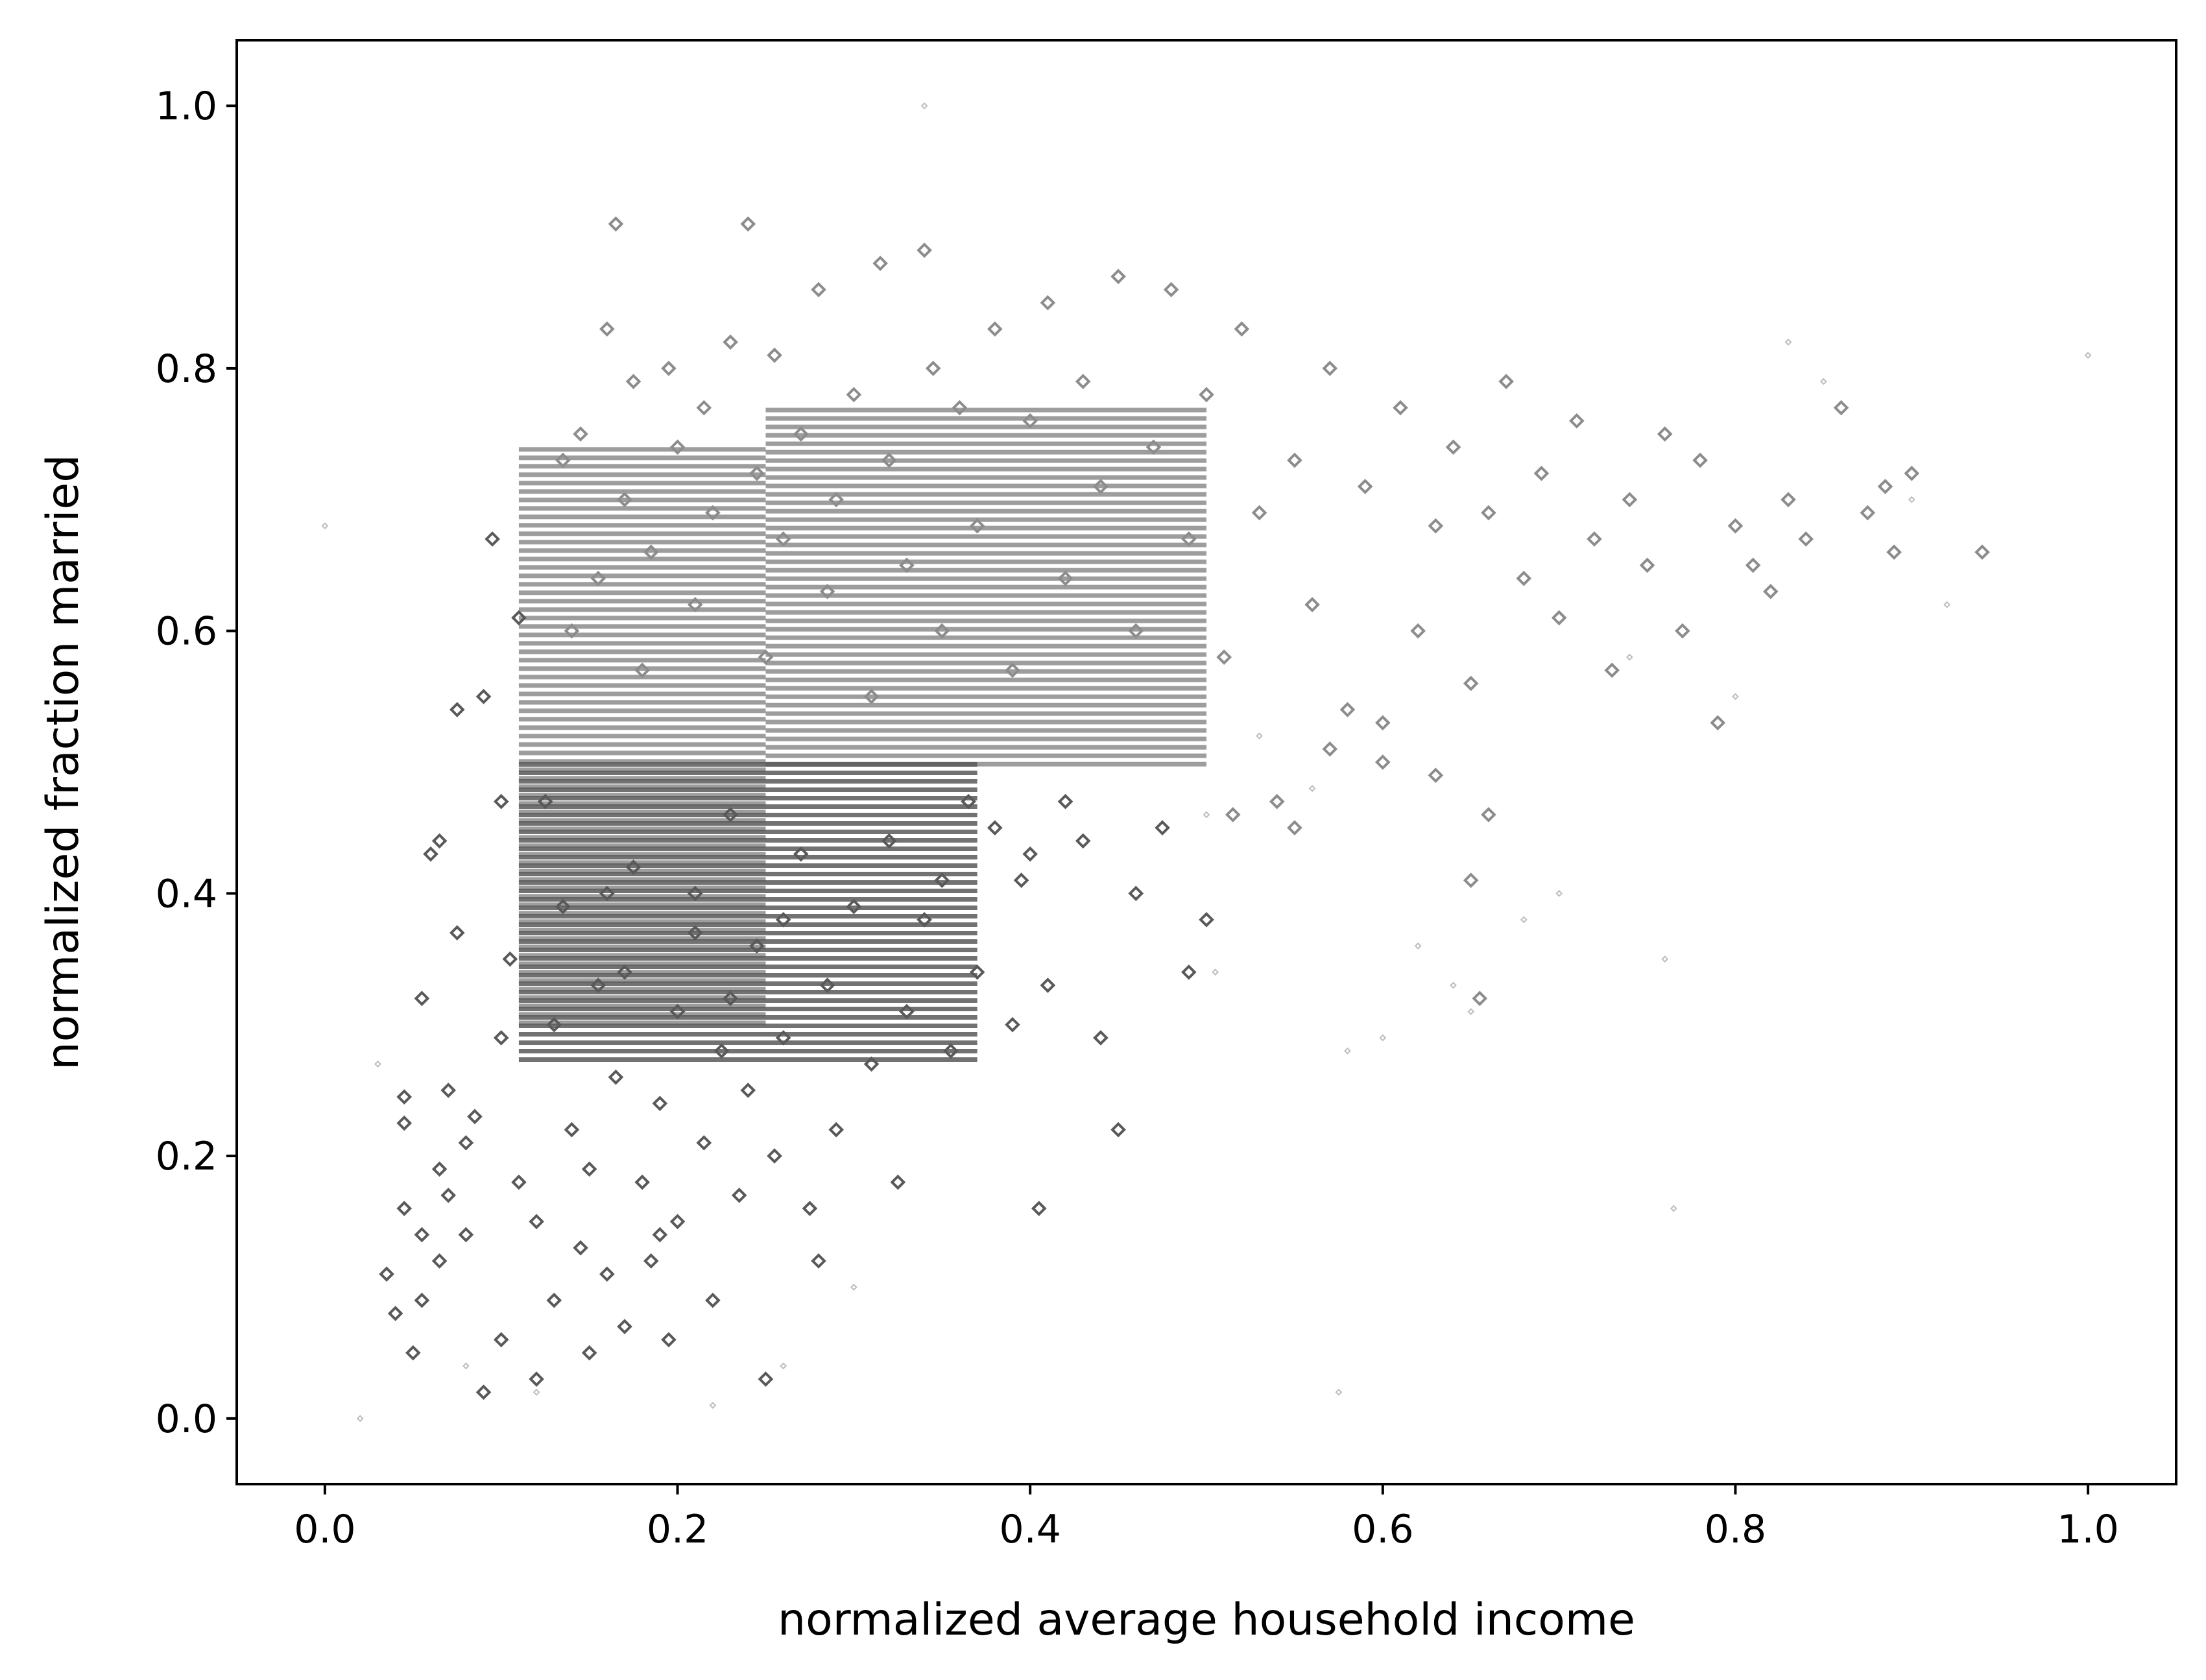 The image size is (2206, 1680). What do you see at coordinates (186, 631) in the screenshot?
I see `y-tick-label: 0.6` at bounding box center [186, 631].